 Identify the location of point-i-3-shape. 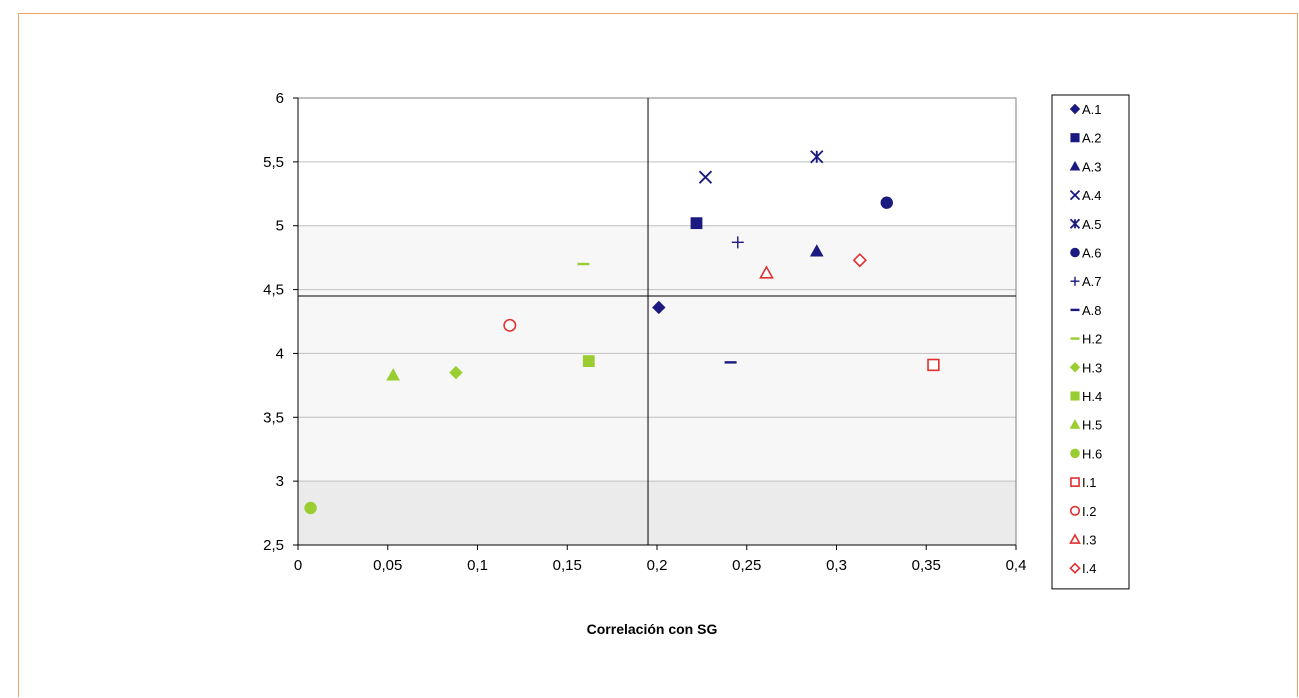
(766, 272).